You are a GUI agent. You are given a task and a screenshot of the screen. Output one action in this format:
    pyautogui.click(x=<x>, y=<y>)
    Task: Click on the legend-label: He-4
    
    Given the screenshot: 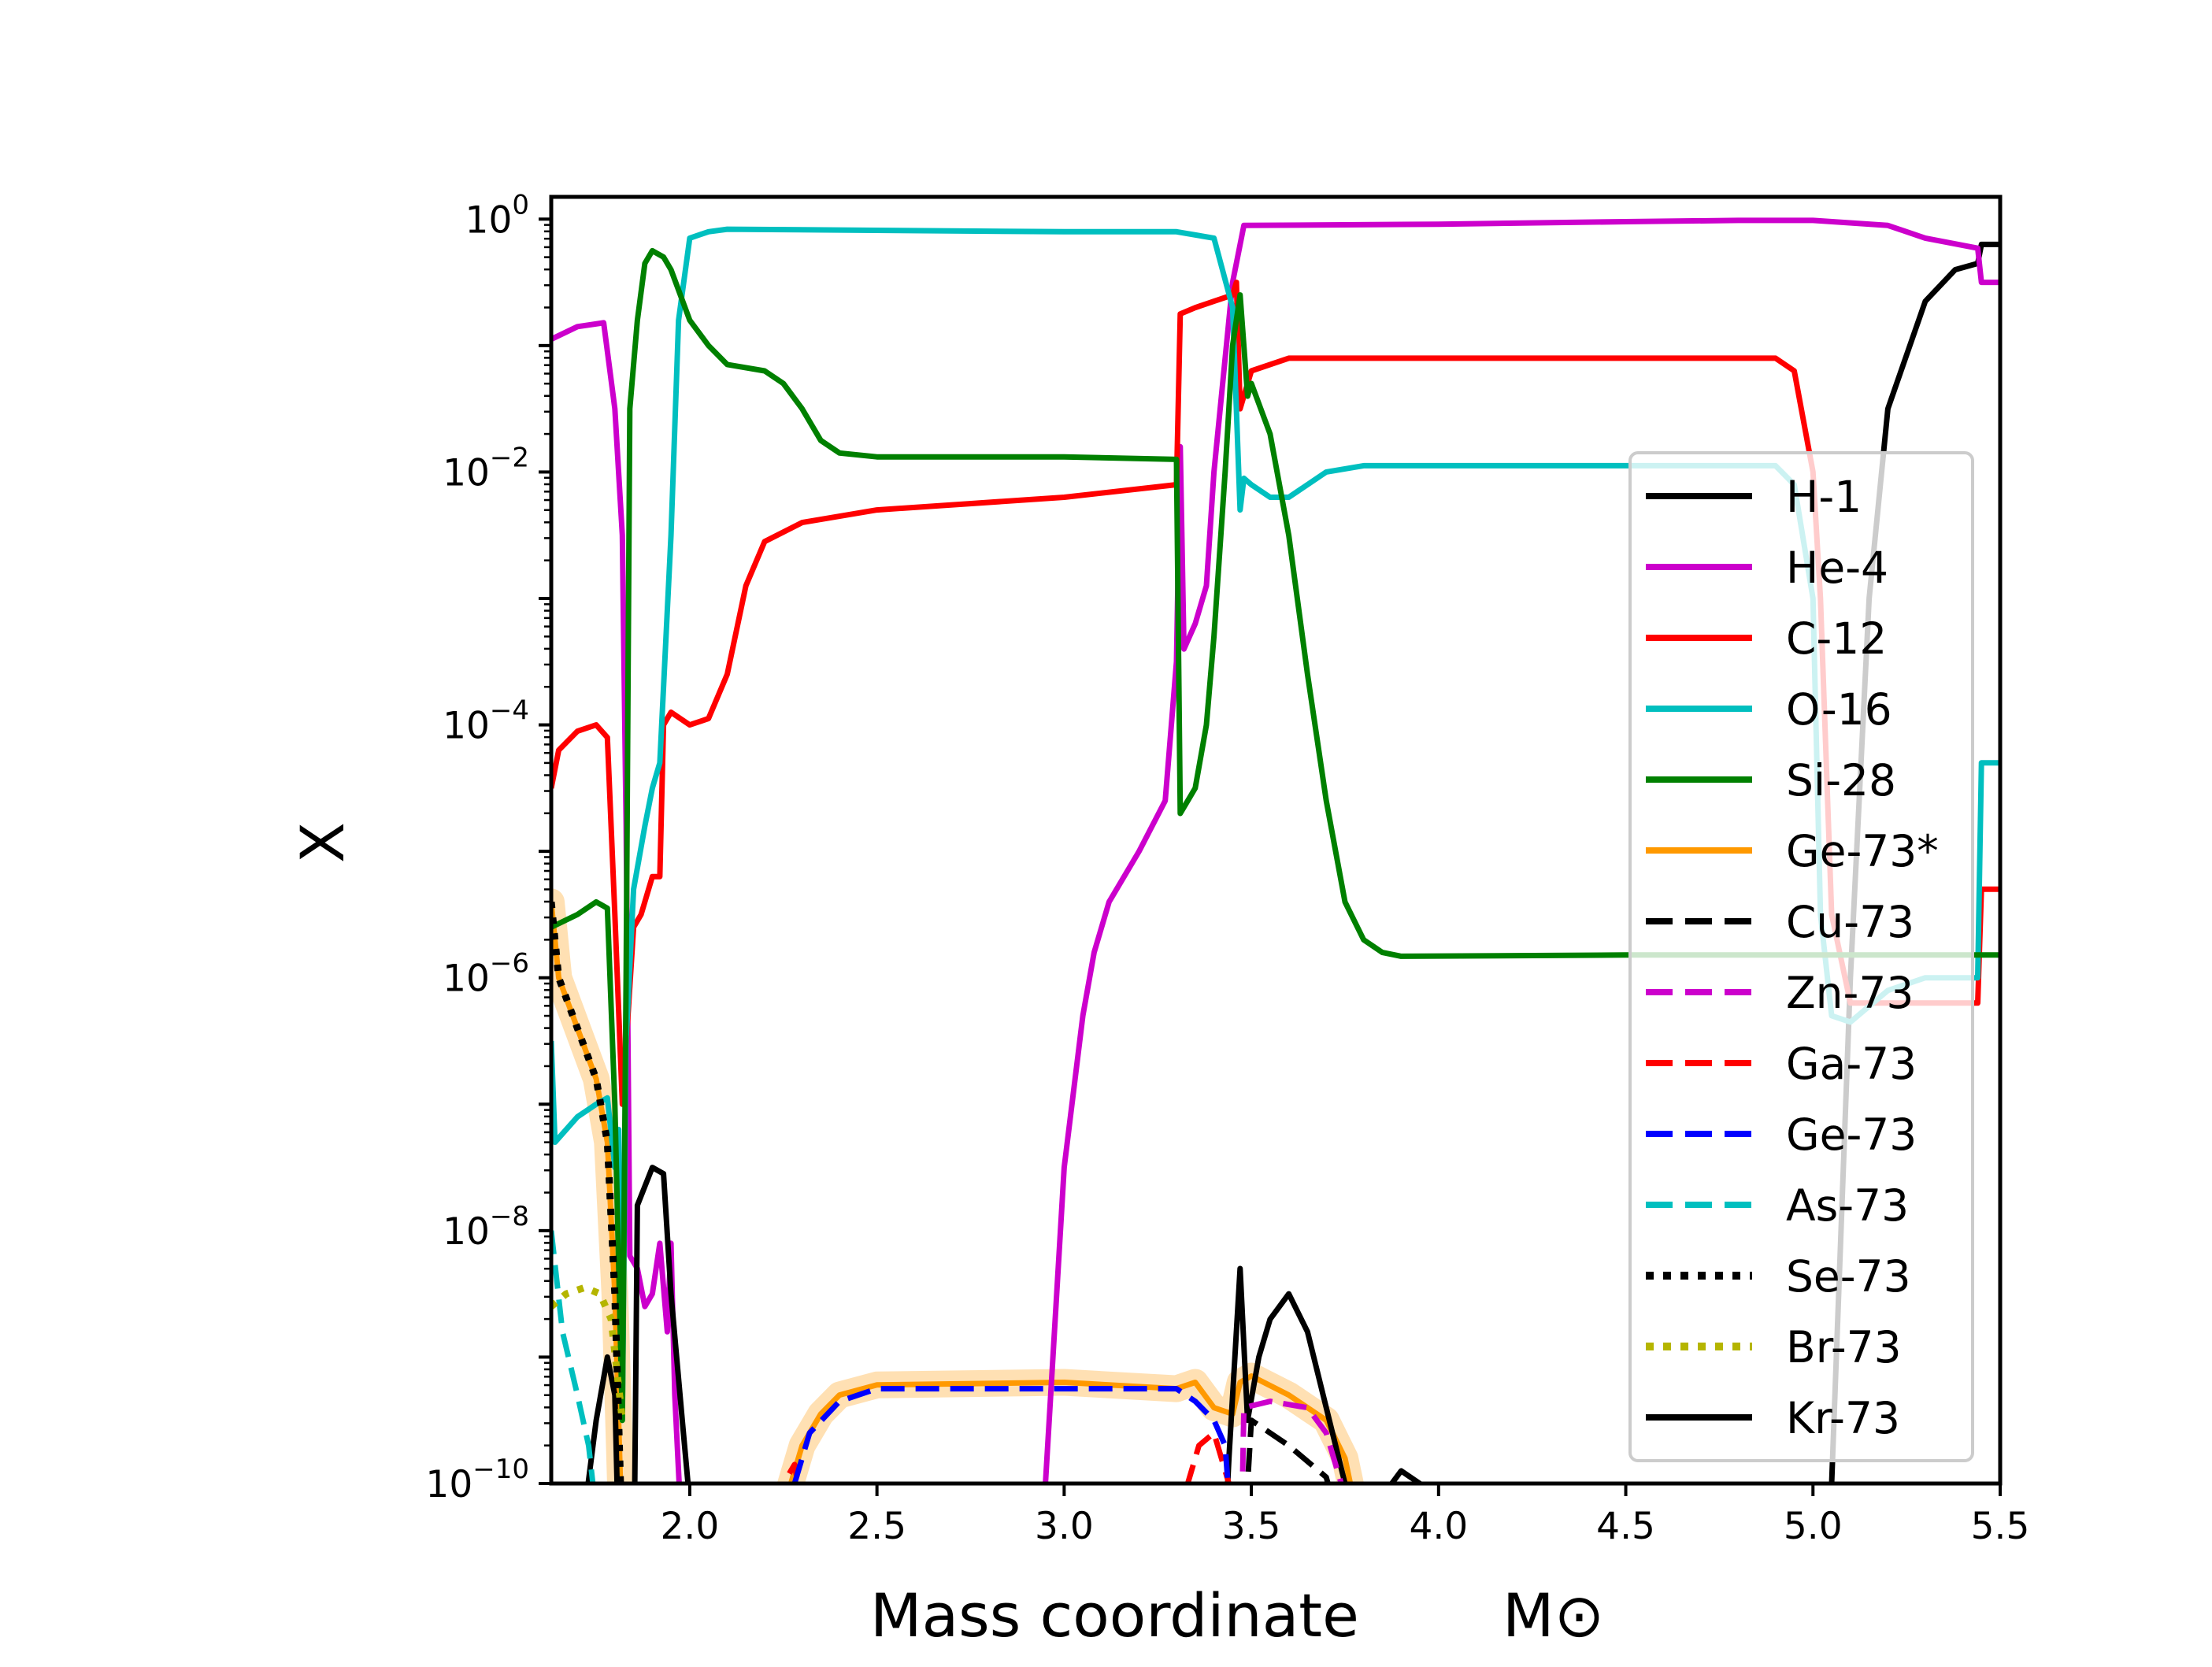 What is the action you would take?
    pyautogui.click(x=1837, y=568)
    